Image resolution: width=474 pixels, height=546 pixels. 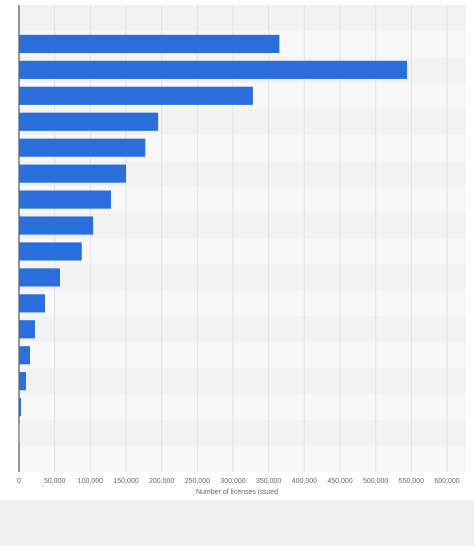 What do you see at coordinates (446, 481) in the screenshot?
I see `x-tick-label: 600,000` at bounding box center [446, 481].